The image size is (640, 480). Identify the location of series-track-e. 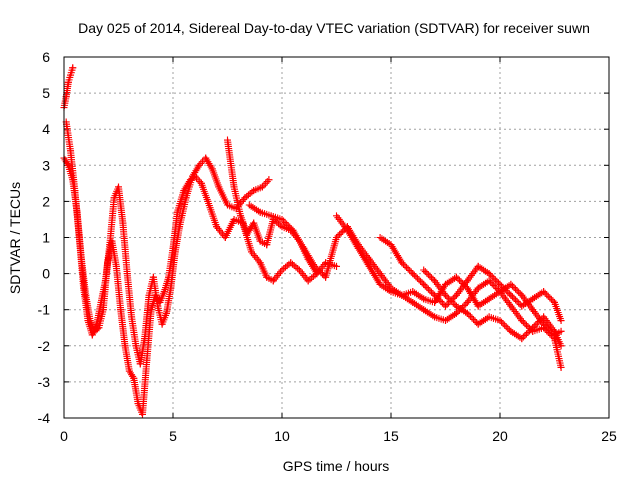
(405, 270).